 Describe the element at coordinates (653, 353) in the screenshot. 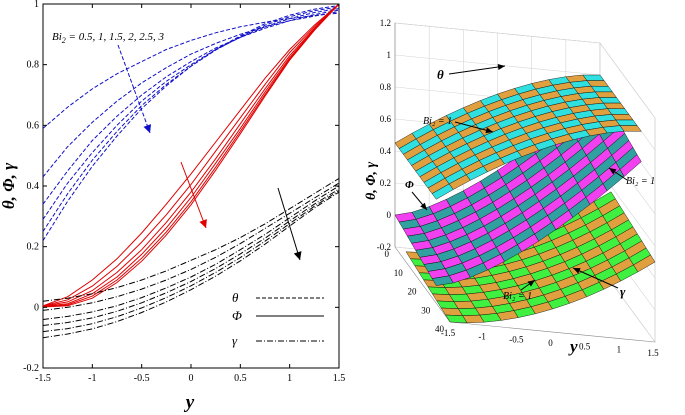

I see `u-tick-label: 1.5` at that location.